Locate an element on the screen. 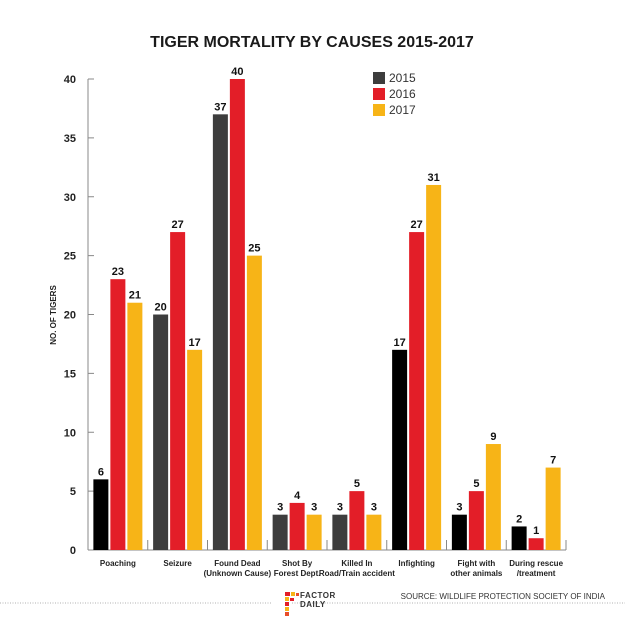 The height and width of the screenshot is (625, 625). value-label: 40 is located at coordinates (237, 72).